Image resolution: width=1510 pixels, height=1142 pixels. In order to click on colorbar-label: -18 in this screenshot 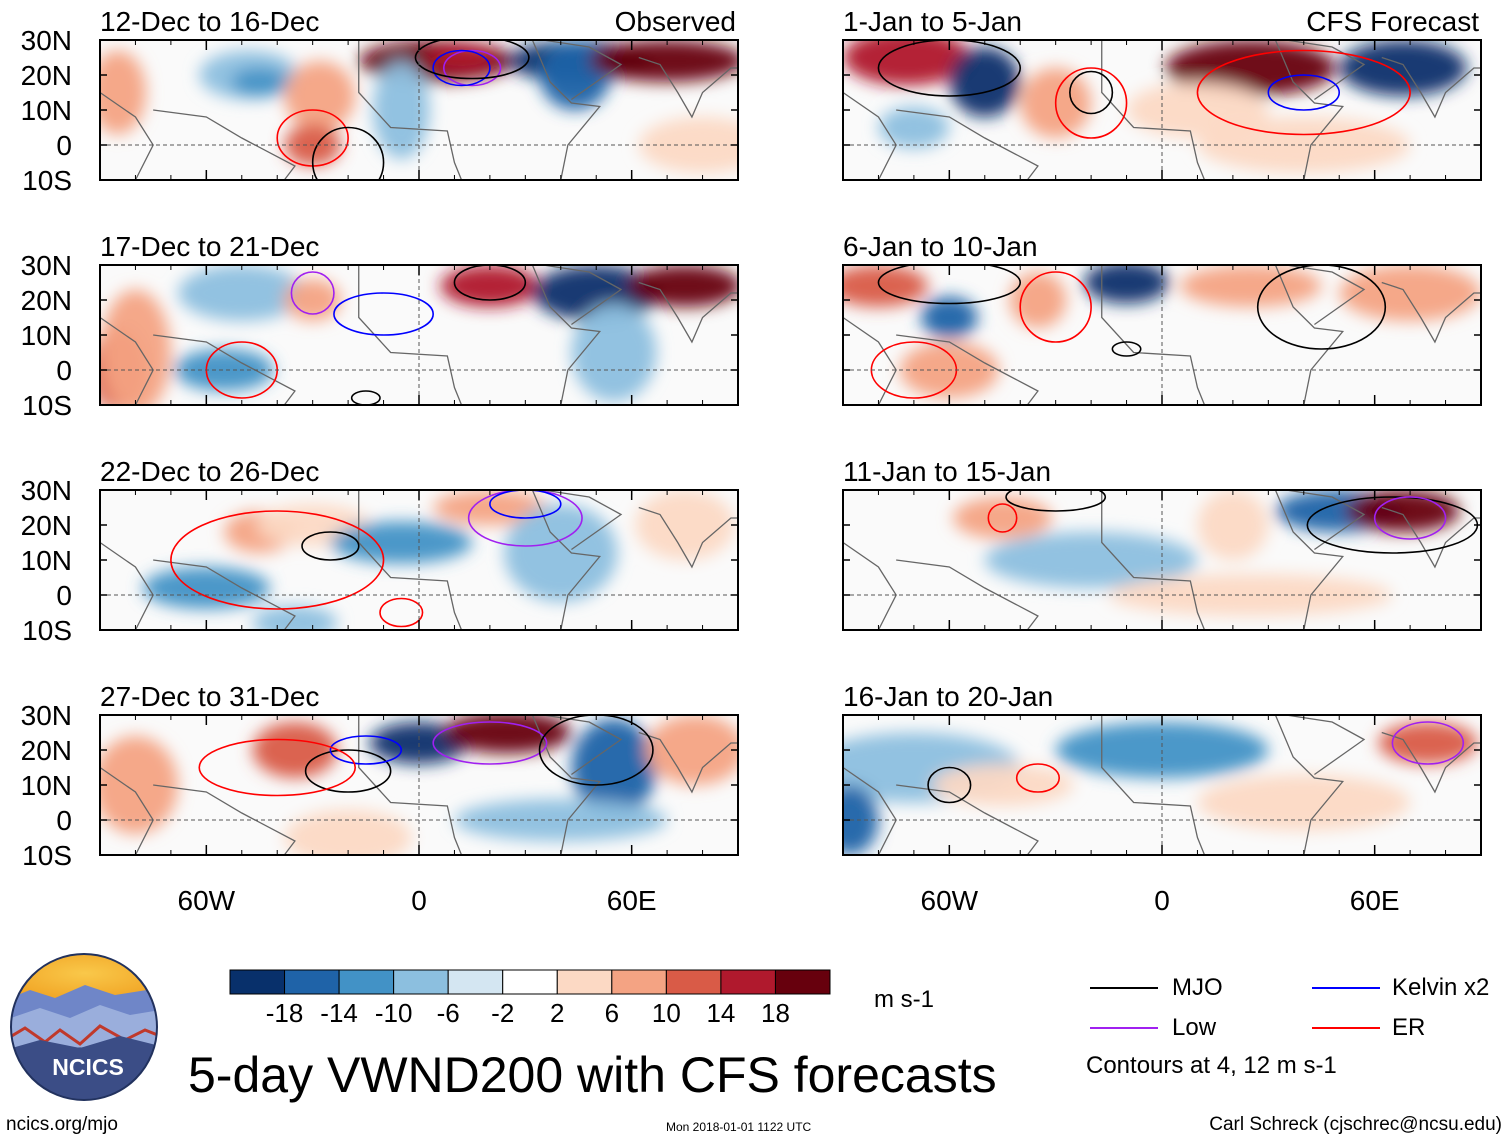, I will do `click(285, 1013)`.